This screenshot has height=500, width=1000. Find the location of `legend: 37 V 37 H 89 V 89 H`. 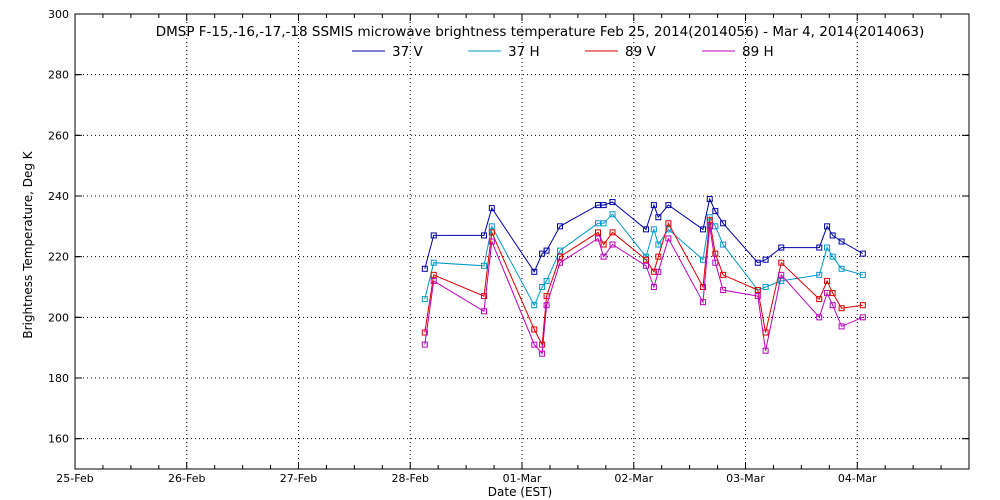

legend: 37 V 37 H 89 V 89 H is located at coordinates (563, 52).